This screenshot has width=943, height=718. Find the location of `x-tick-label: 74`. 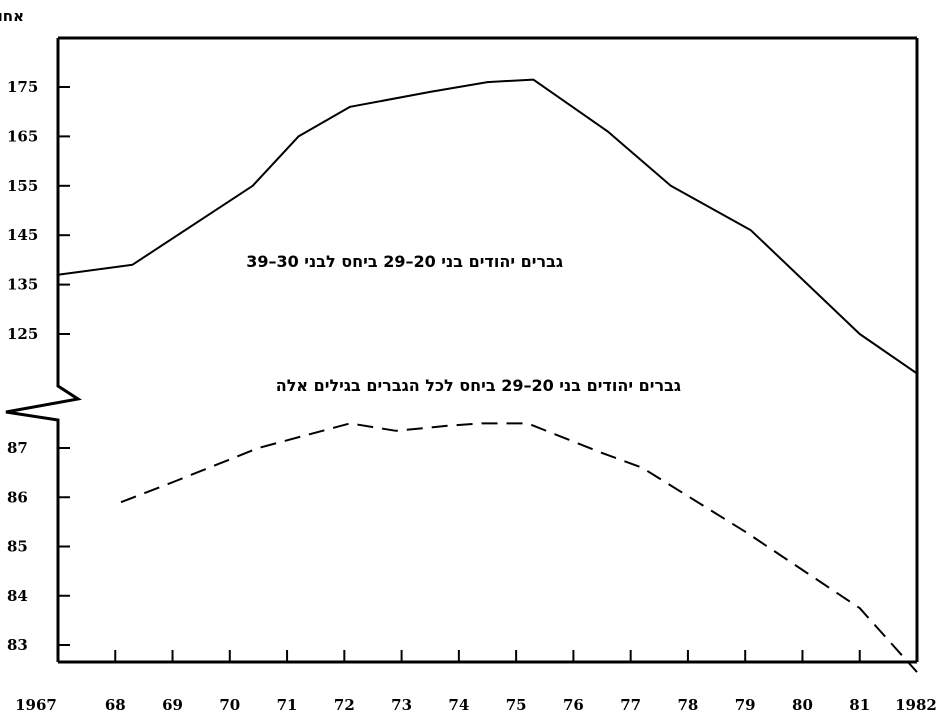

x-tick-label: 74 is located at coordinates (458, 705).